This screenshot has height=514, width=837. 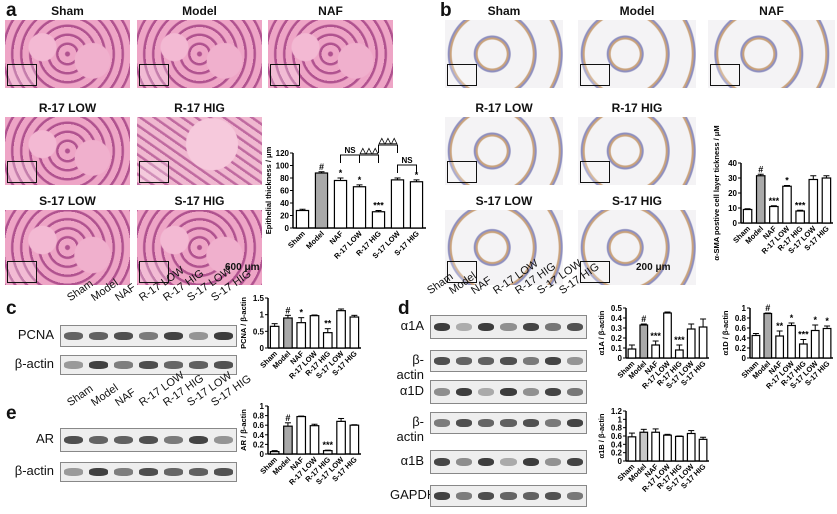 What do you see at coordinates (412, 460) in the screenshot?
I see `blot-label: α1B` at bounding box center [412, 460].